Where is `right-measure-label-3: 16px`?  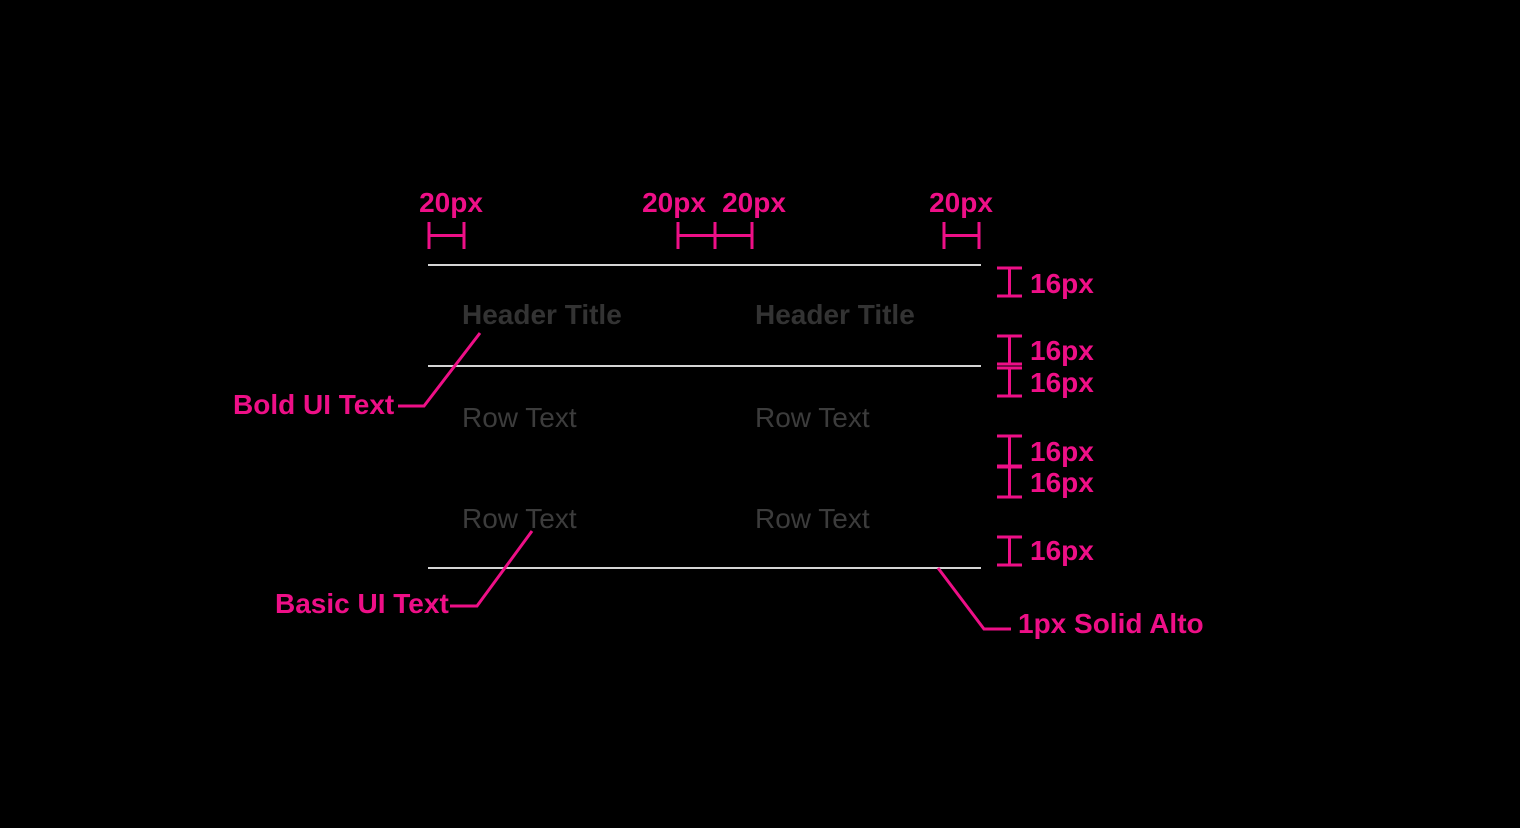
right-measure-label-3: 16px is located at coordinates (1062, 382).